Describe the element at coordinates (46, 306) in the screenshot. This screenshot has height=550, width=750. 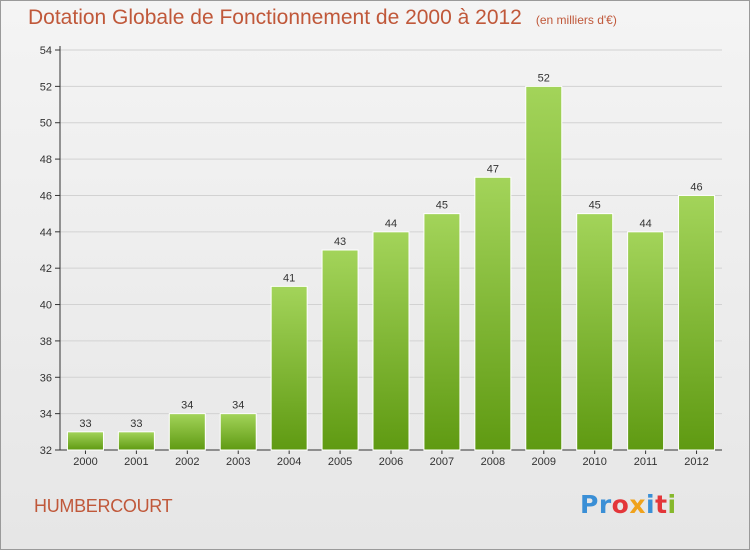
I see `y-tick-label: 40` at that location.